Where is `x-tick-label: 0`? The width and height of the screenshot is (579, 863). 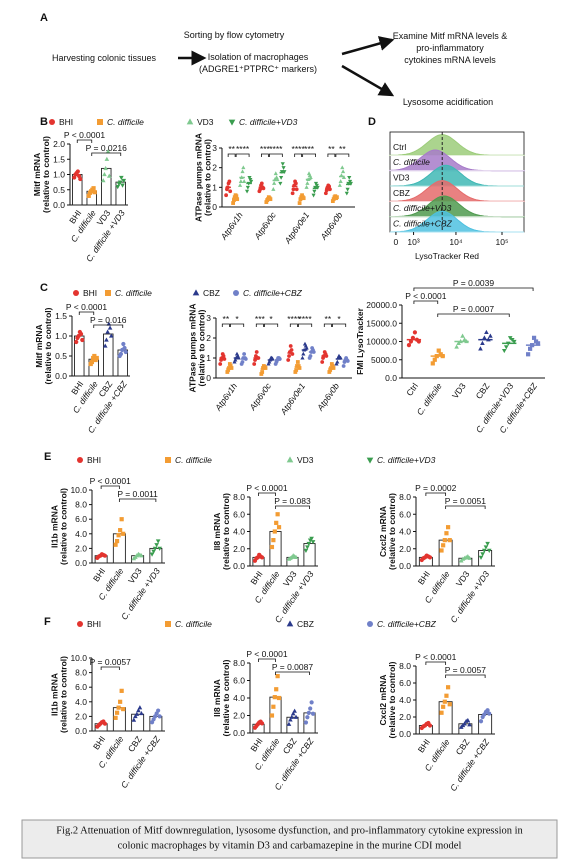
x-tick-label: 0 is located at coordinates (396, 242).